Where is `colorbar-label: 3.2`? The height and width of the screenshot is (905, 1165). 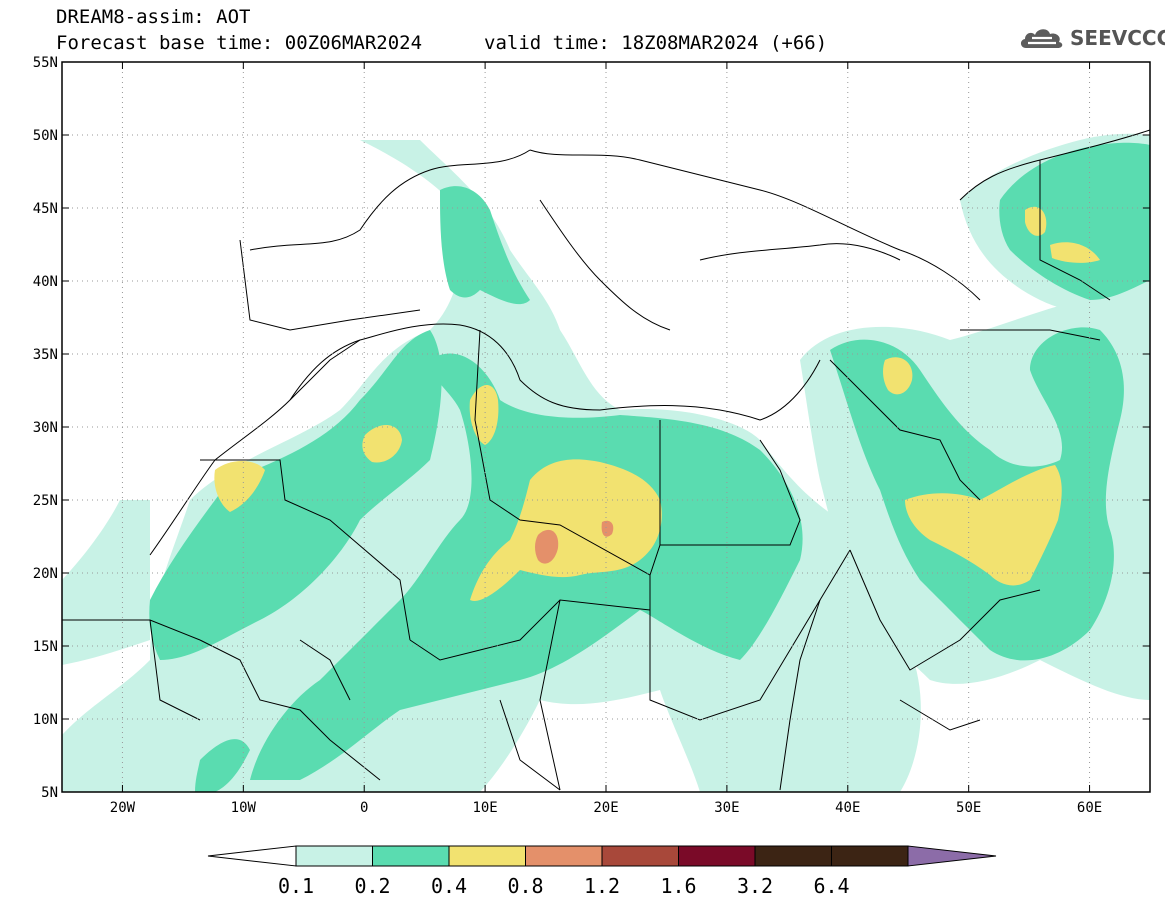 colorbar-label: 3.2 is located at coordinates (755, 886).